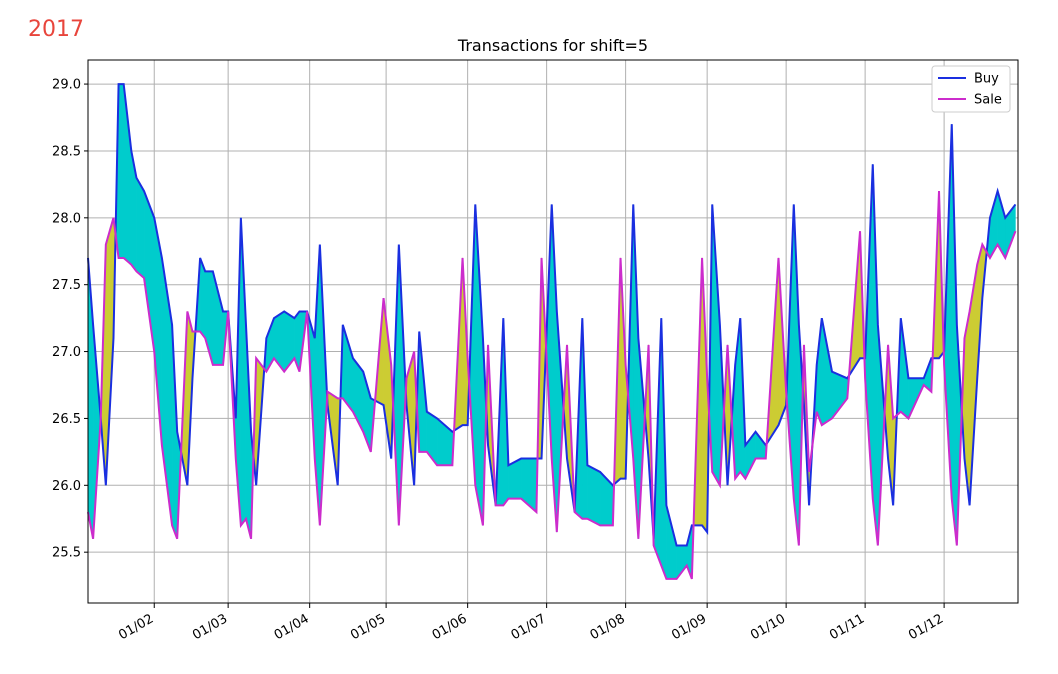  Describe the element at coordinates (292, 627) in the screenshot. I see `x-tick-label: 01/04` at that location.